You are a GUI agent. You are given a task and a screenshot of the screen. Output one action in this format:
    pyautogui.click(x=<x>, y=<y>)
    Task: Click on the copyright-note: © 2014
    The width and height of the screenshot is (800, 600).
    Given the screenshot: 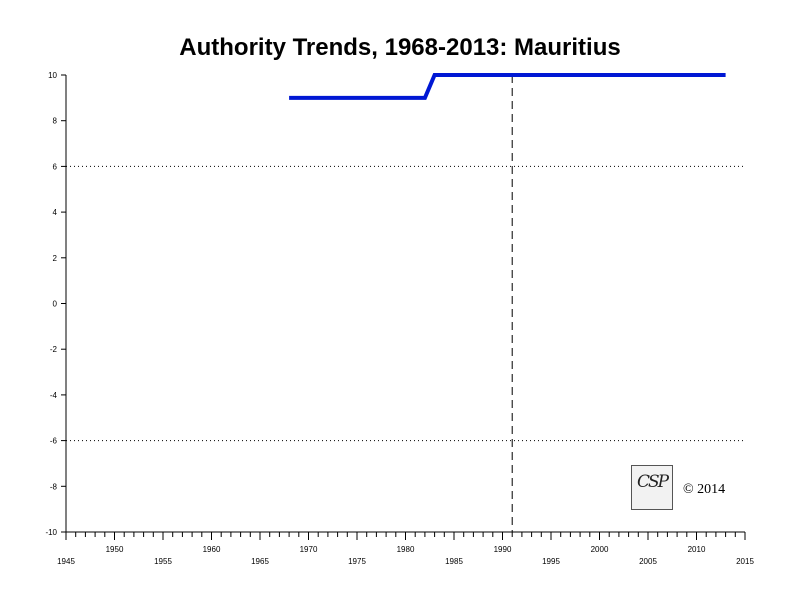 What is the action you would take?
    pyautogui.click(x=704, y=489)
    